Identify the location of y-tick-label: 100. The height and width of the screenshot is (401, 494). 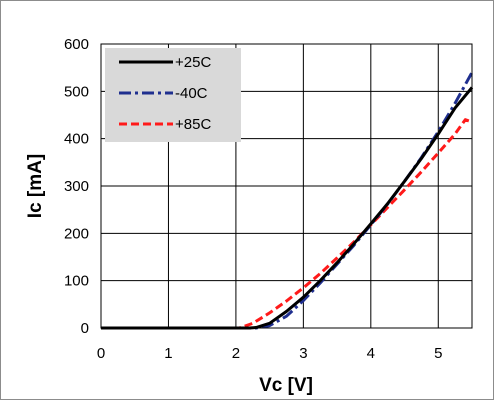
(76, 281).